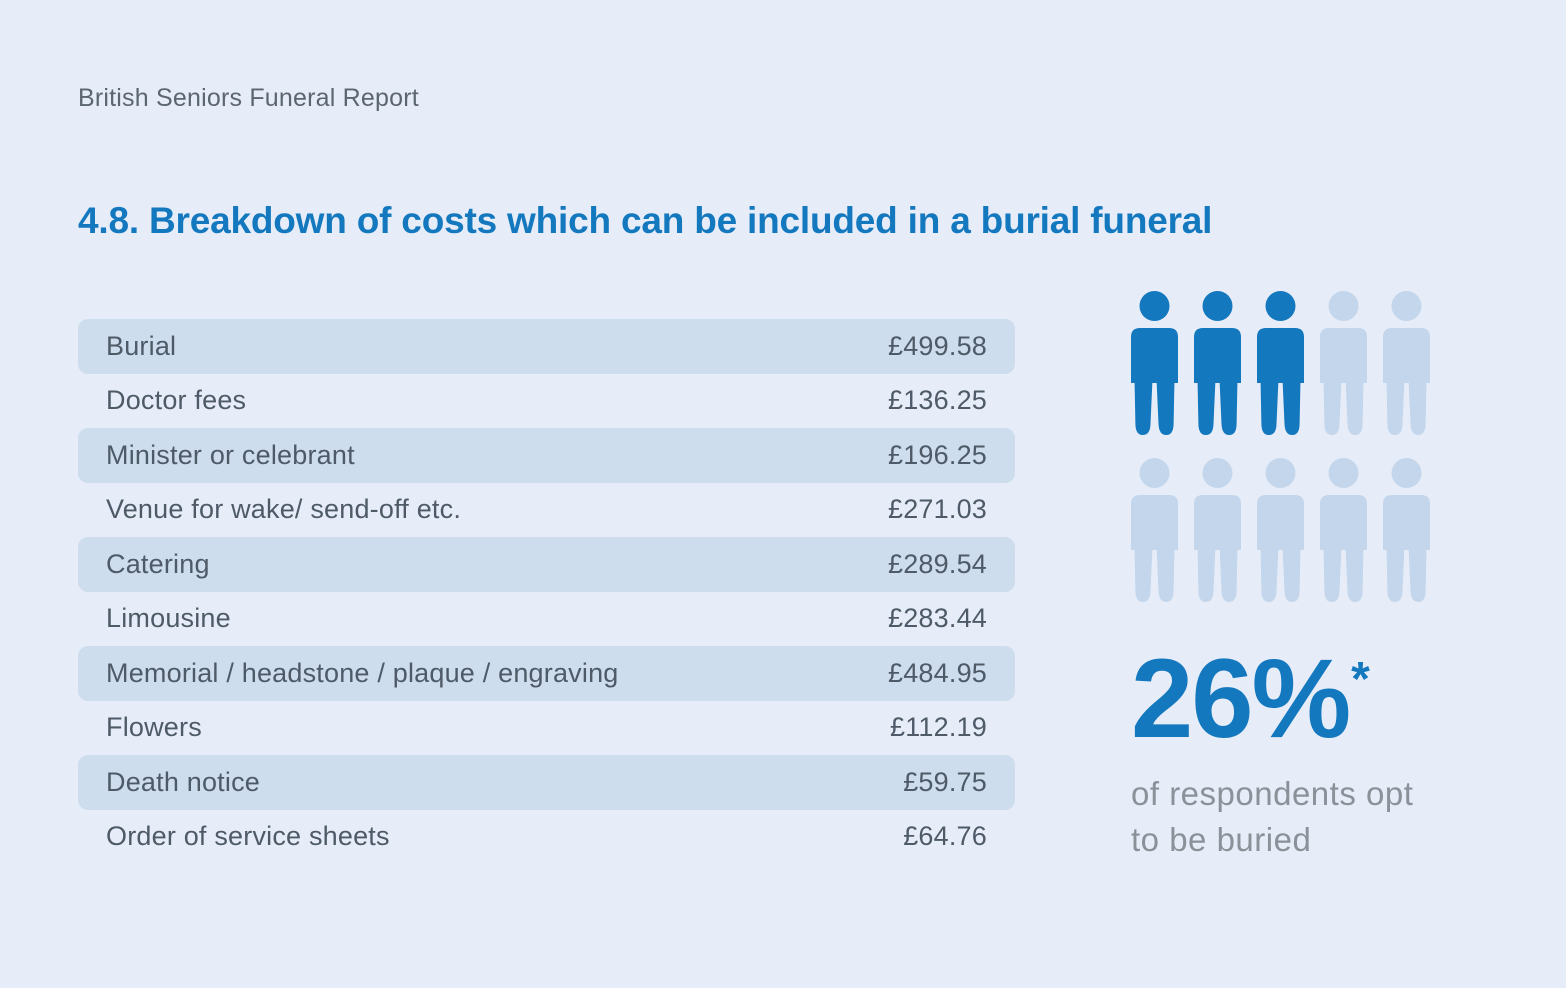  I want to click on cost-amount: £196.25, so click(937, 454).